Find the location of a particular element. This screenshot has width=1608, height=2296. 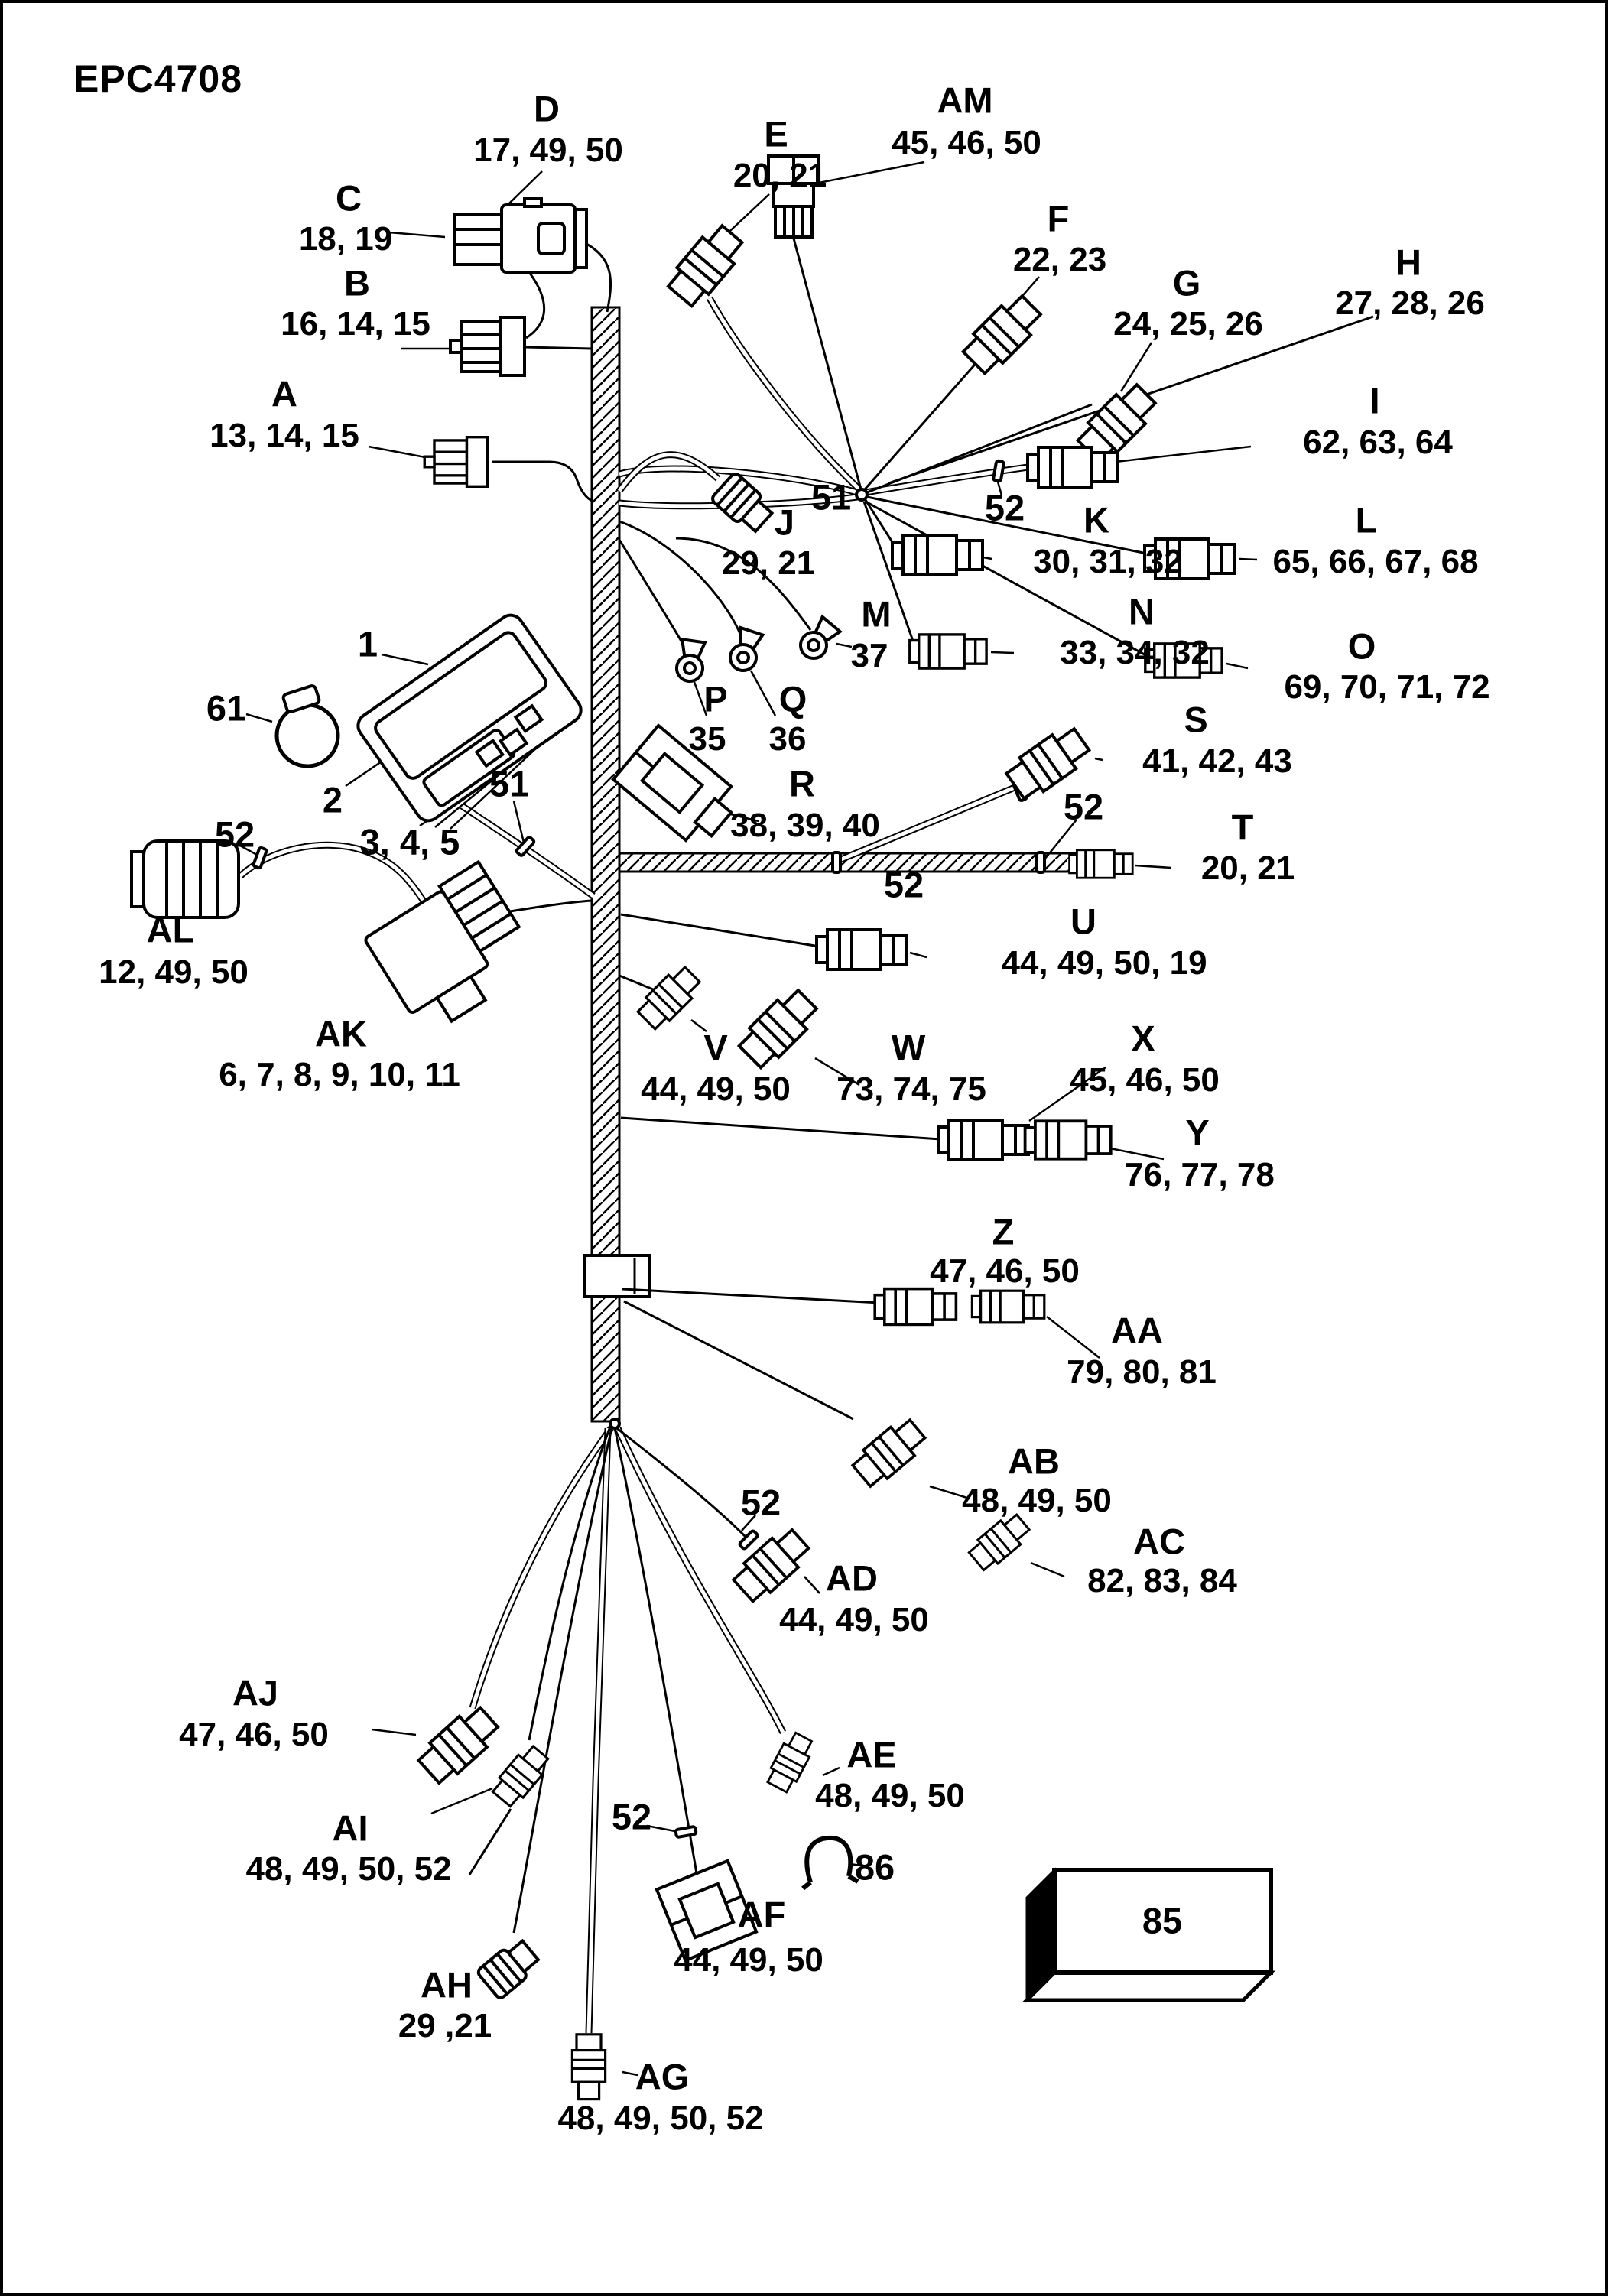

connector-u is located at coordinates (861, 949).